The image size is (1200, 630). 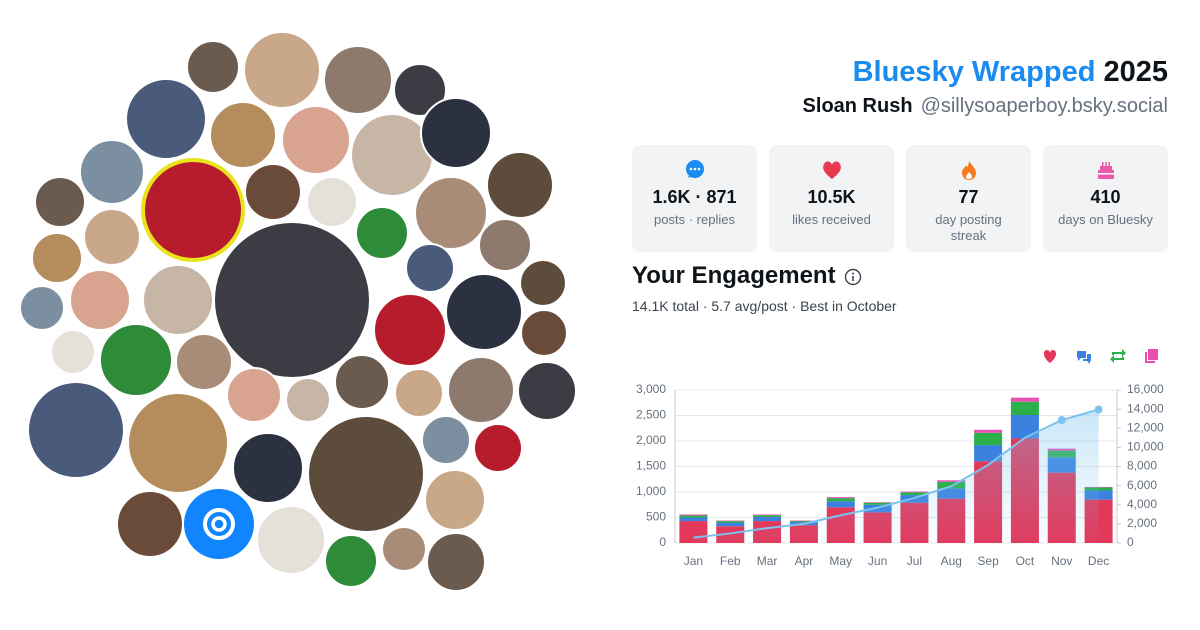 What do you see at coordinates (693, 561) in the screenshot?
I see `x-tick-label: Jan` at bounding box center [693, 561].